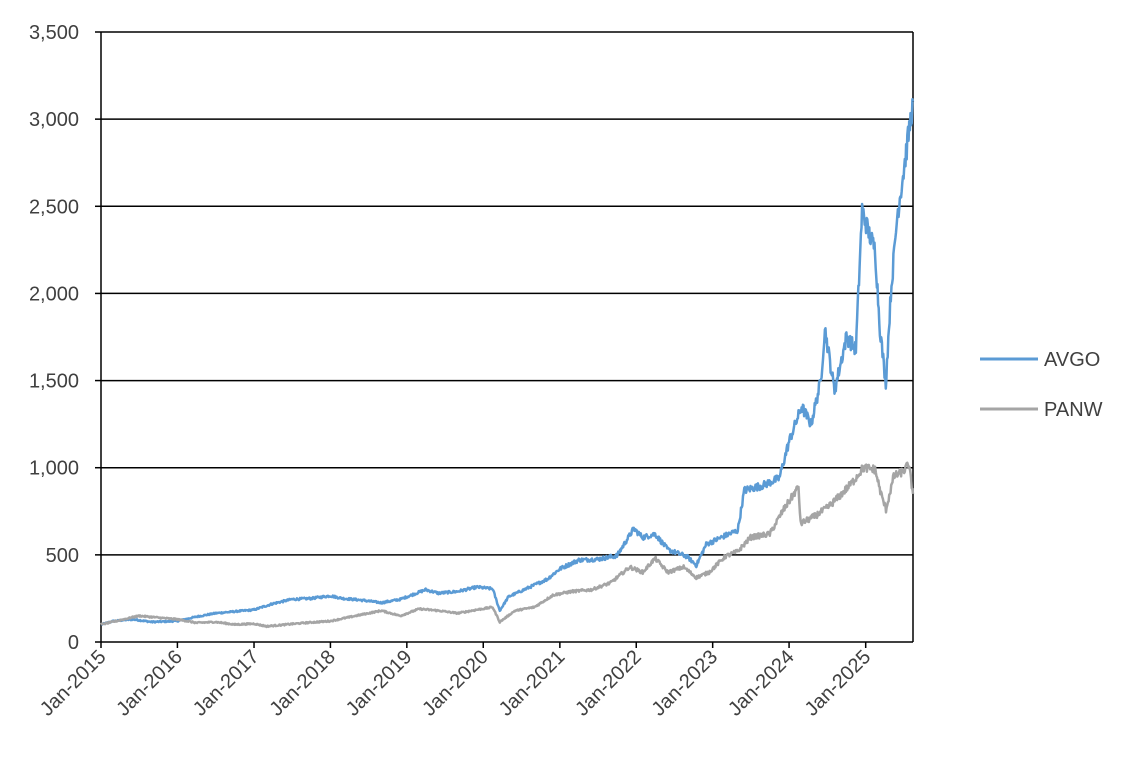 The width and height of the screenshot is (1143, 769). What do you see at coordinates (838, 683) in the screenshot?
I see `x-tick-label: Jan-2025` at bounding box center [838, 683].